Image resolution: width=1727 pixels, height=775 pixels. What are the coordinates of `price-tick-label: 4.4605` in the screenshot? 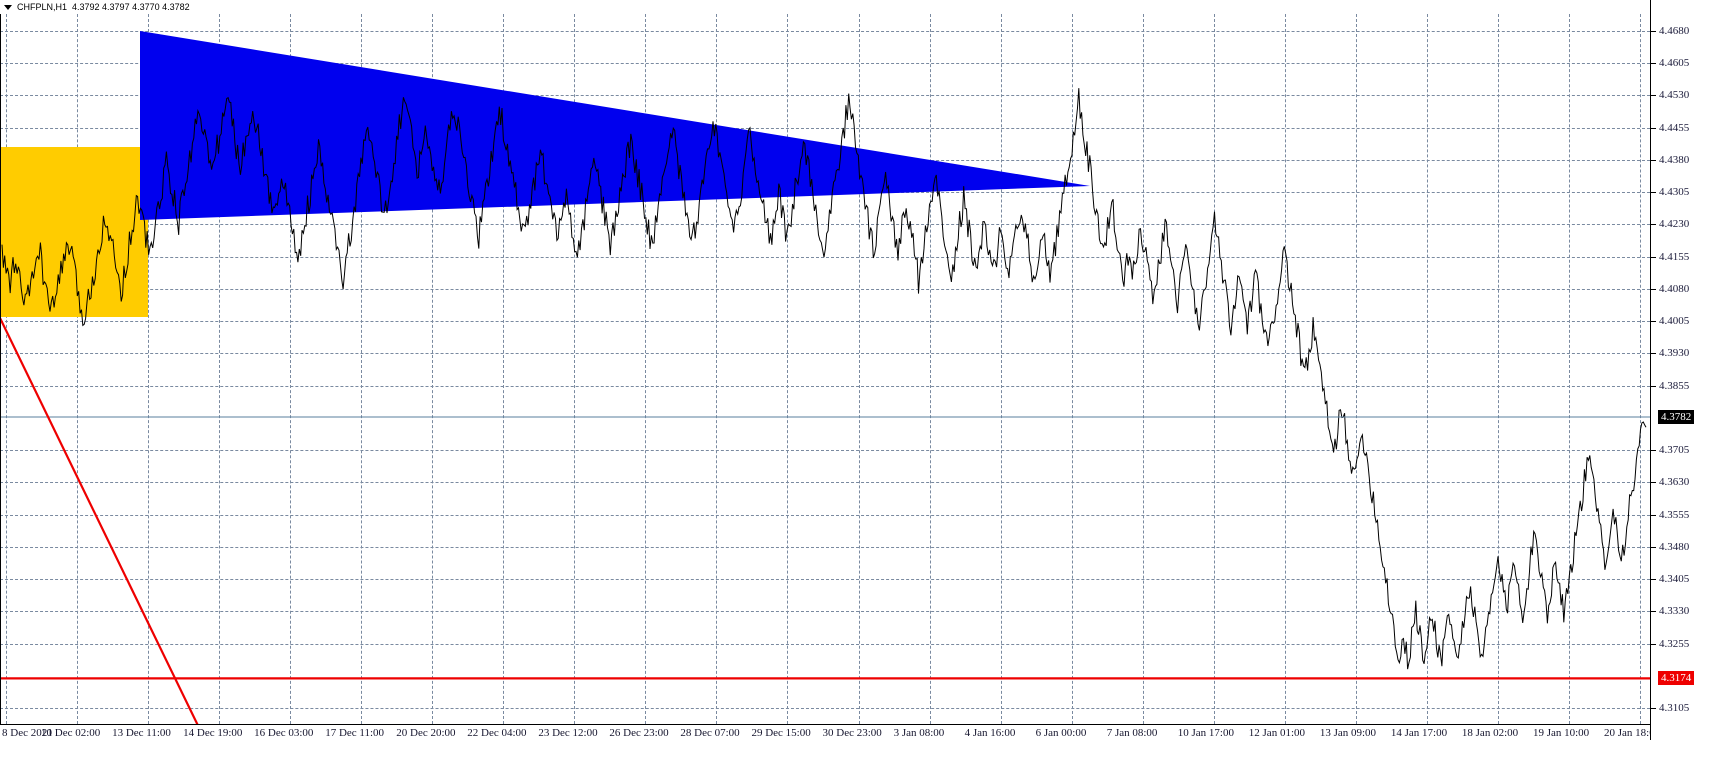 It's located at (1674, 63).